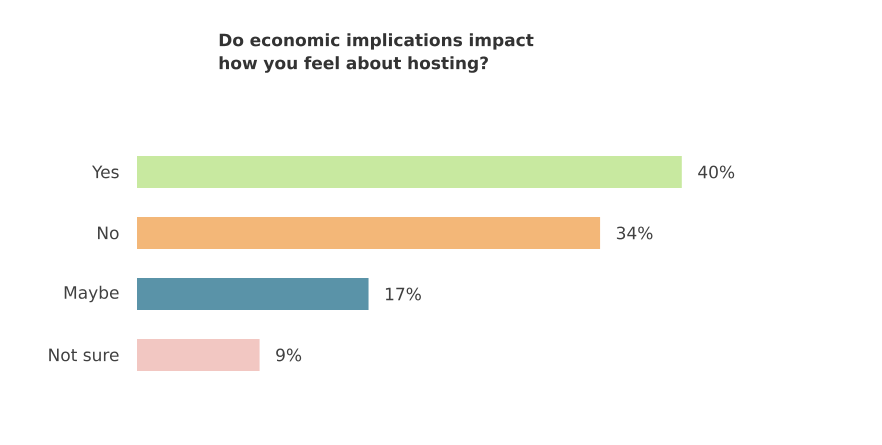 This screenshot has height=445, width=882. What do you see at coordinates (91, 294) in the screenshot?
I see `y-tick-label: Maybe` at bounding box center [91, 294].